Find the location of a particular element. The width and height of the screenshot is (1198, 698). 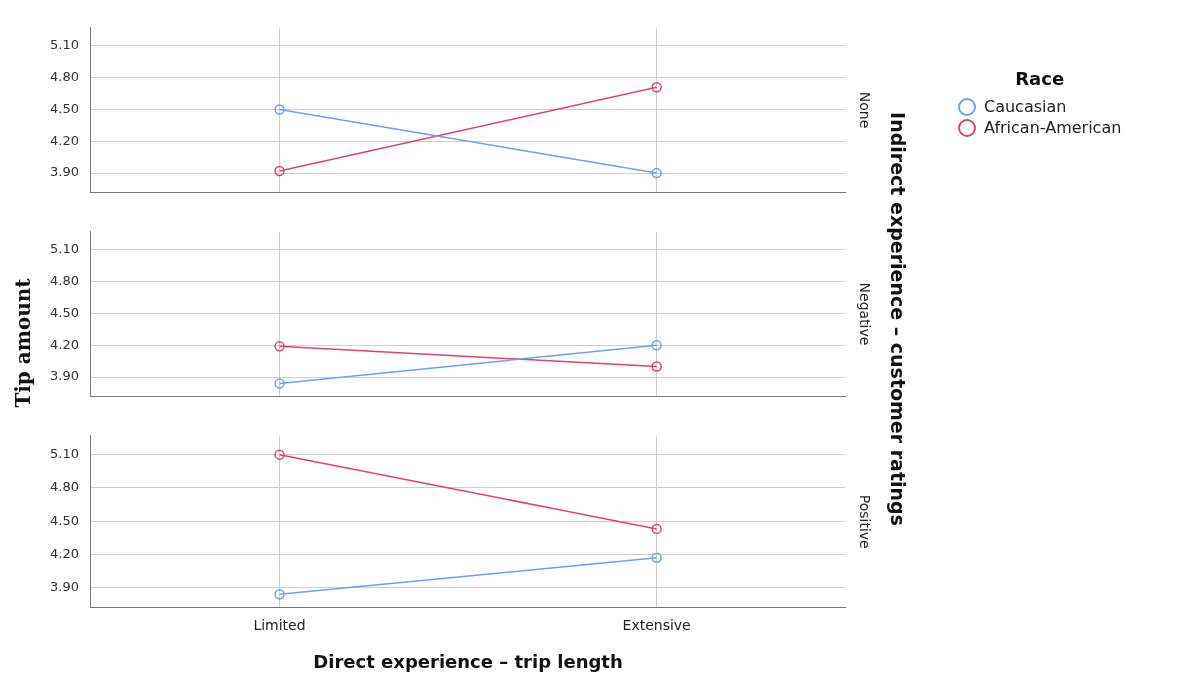

y2-axis-title: Positive is located at coordinates (864, 521).